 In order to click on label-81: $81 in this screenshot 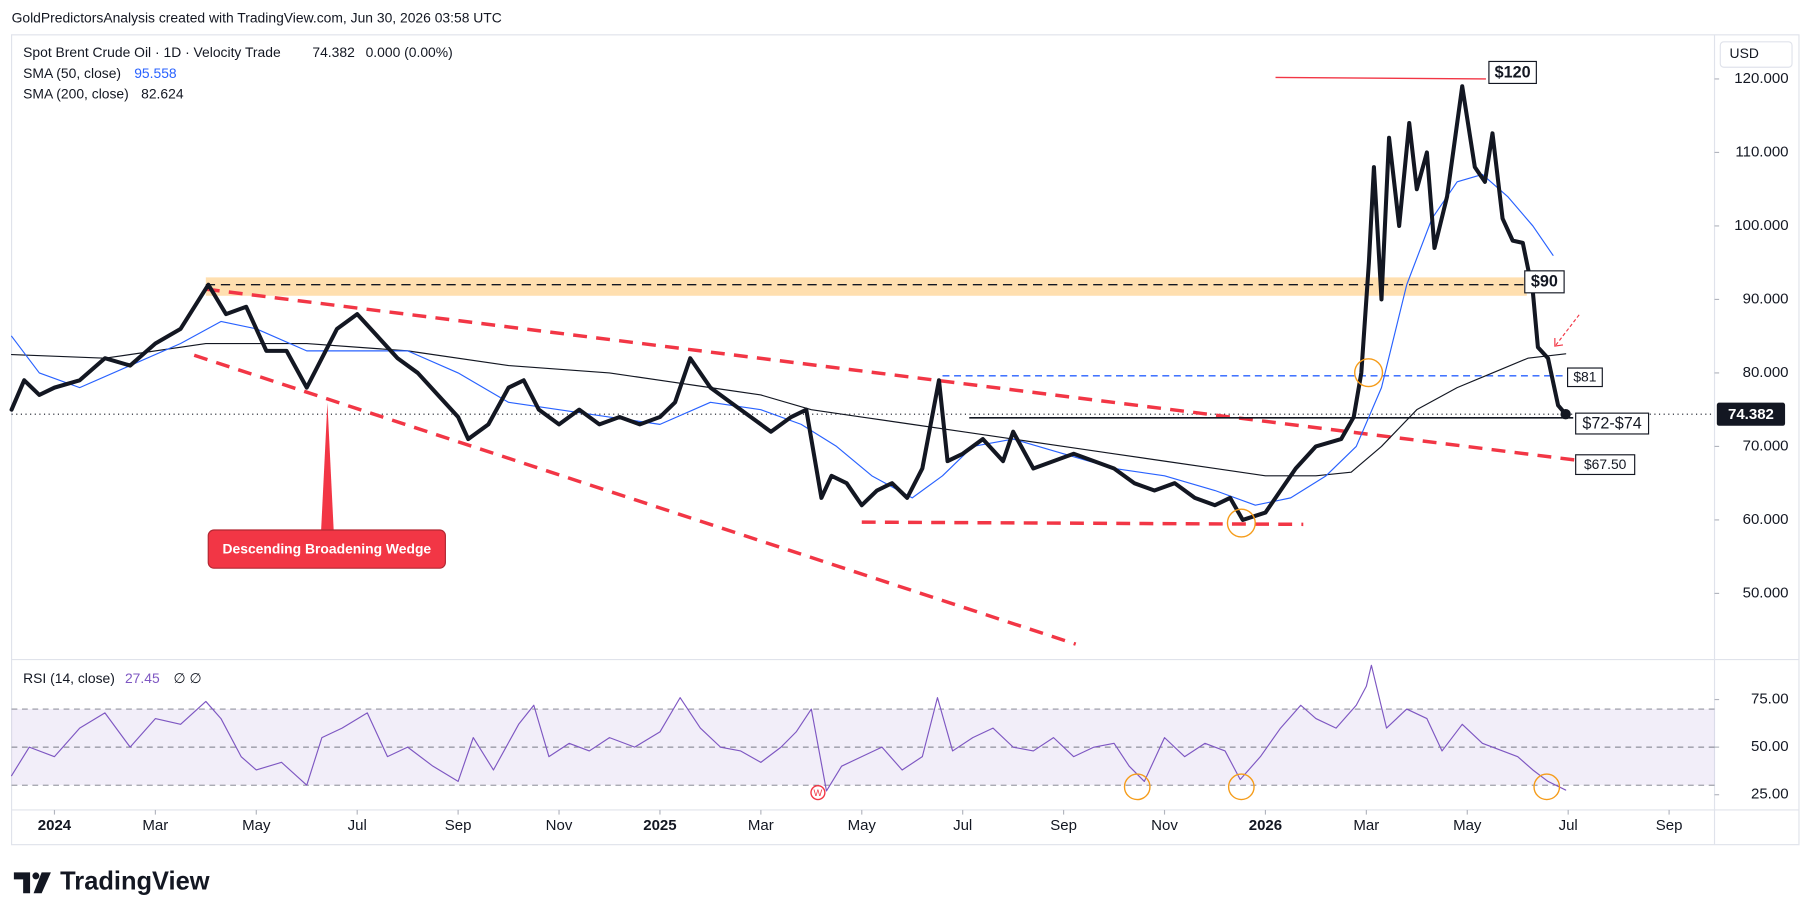, I will do `click(1584, 377)`.